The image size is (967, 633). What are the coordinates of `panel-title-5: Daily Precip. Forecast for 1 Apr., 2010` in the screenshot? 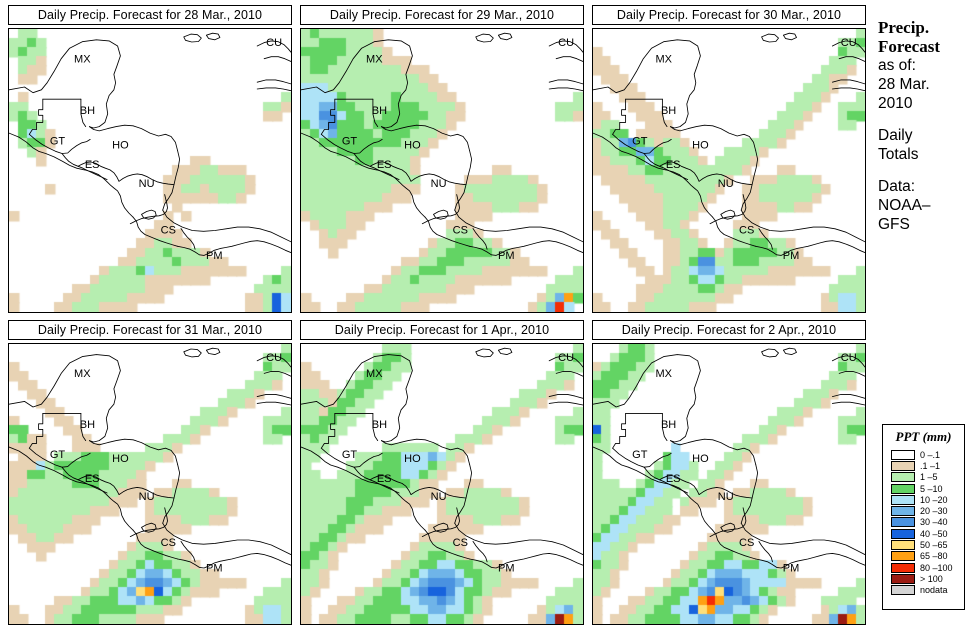 It's located at (442, 330).